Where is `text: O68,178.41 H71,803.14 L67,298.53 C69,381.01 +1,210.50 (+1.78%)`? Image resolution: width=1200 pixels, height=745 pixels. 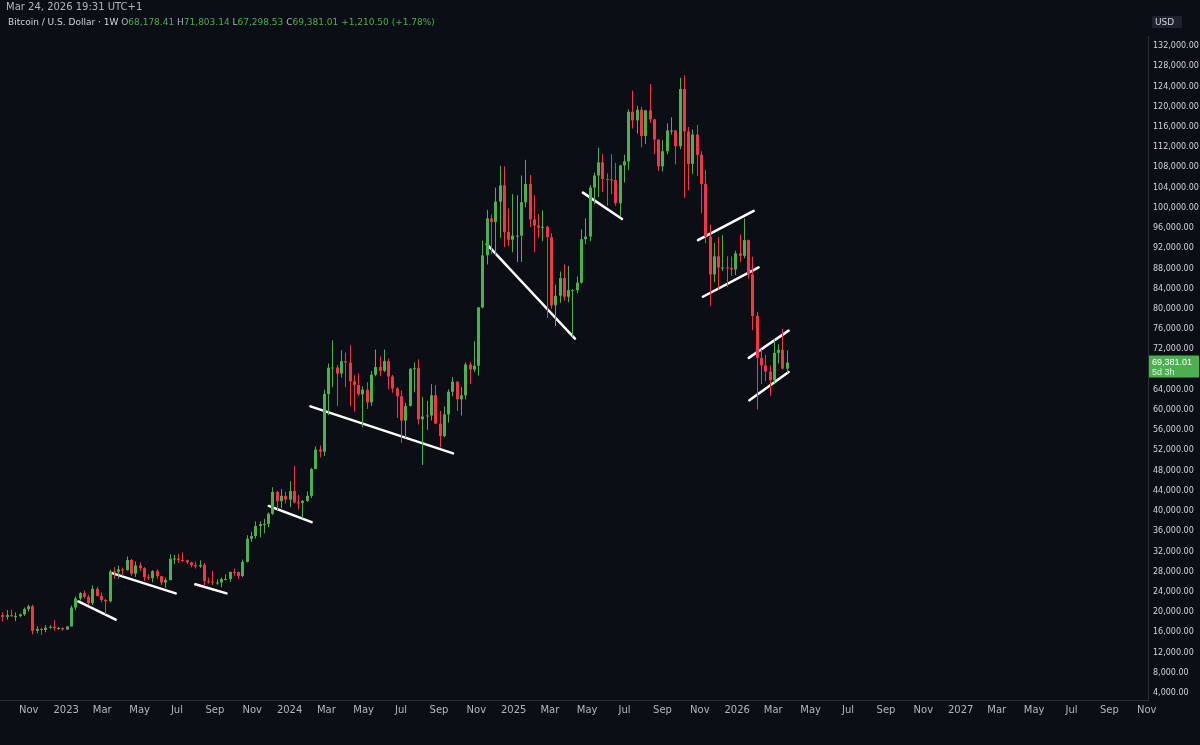
text: O68,178.41 H71,803.14 L67,298.53 C69,381.01 +1,210.50 (+1.78%) is located at coordinates (278, 22).